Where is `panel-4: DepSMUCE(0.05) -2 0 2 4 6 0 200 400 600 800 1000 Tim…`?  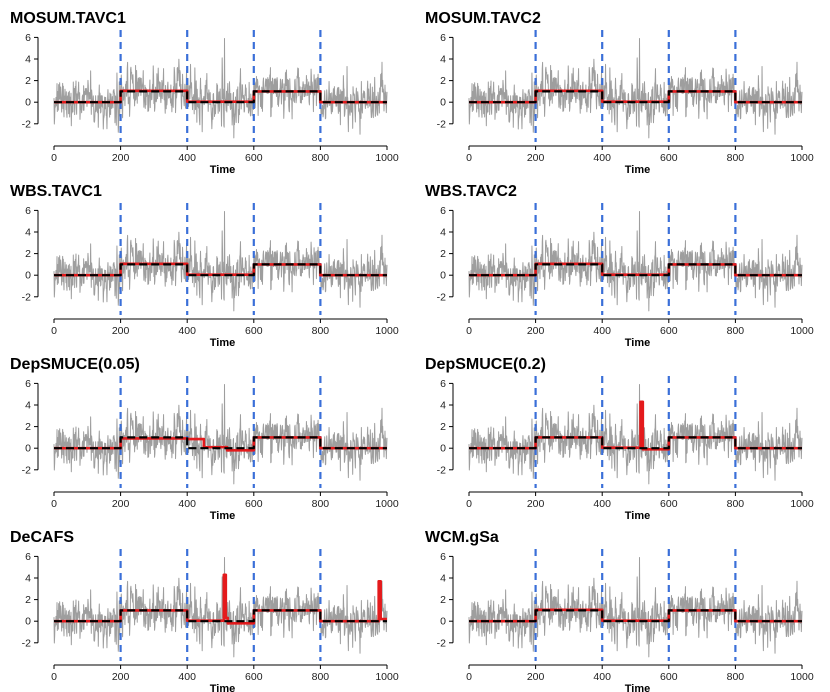
panel-4: DepSMUCE(0.05) -2 0 2 4 6 0 200 400 600 800 1000 Tim… is located at coordinates (204, 439).